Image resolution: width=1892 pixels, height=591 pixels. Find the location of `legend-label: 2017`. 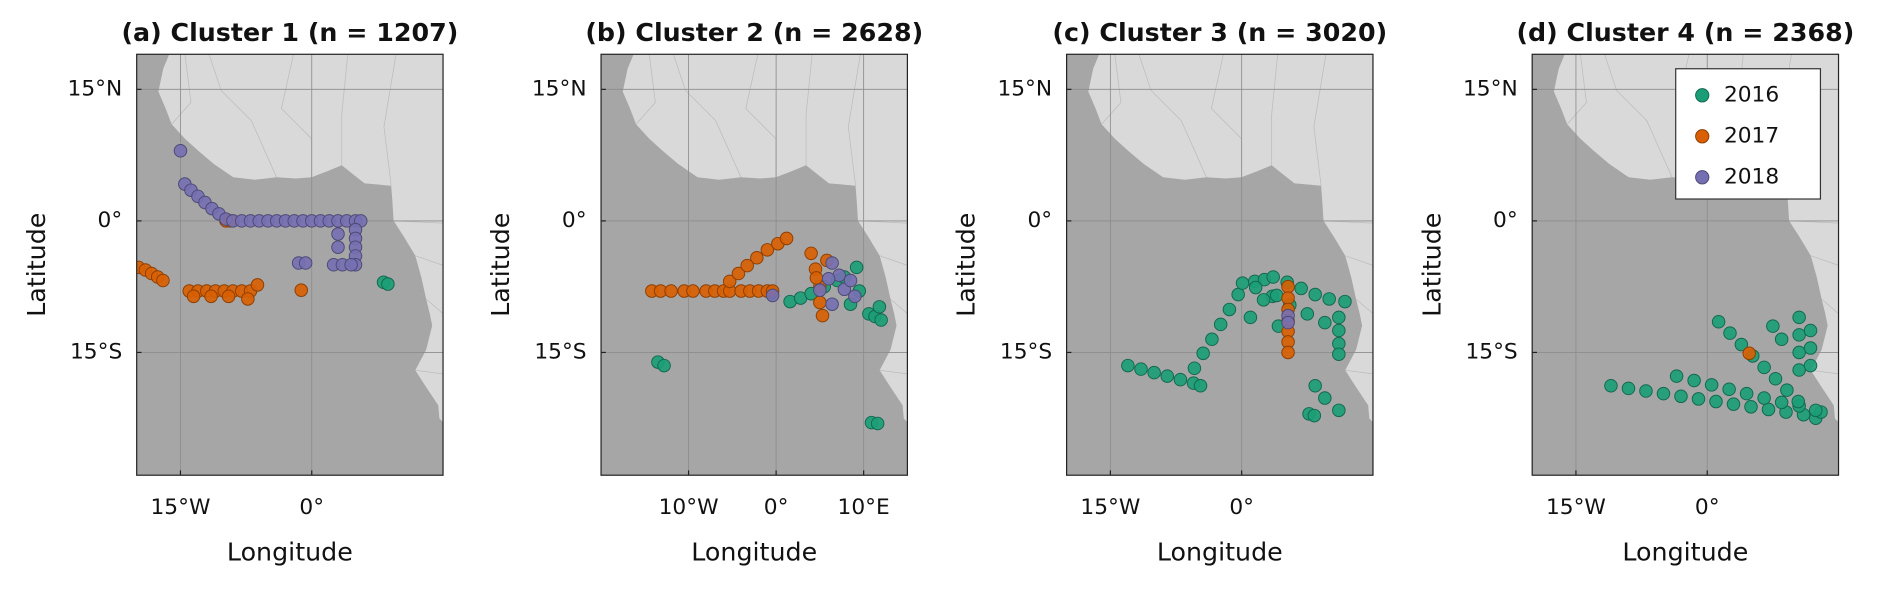

legend-label: 2017 is located at coordinates (1751, 135).